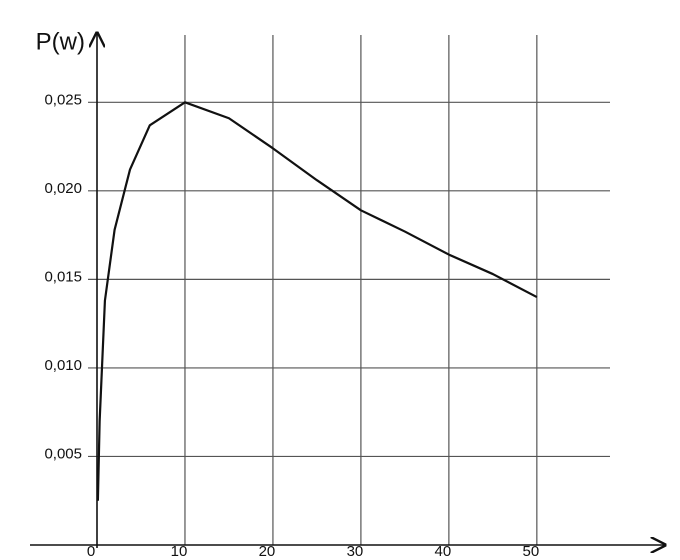 This screenshot has height=560, width=680. Describe the element at coordinates (63, 453) in the screenshot. I see `y-tick-label: 0,005` at that location.